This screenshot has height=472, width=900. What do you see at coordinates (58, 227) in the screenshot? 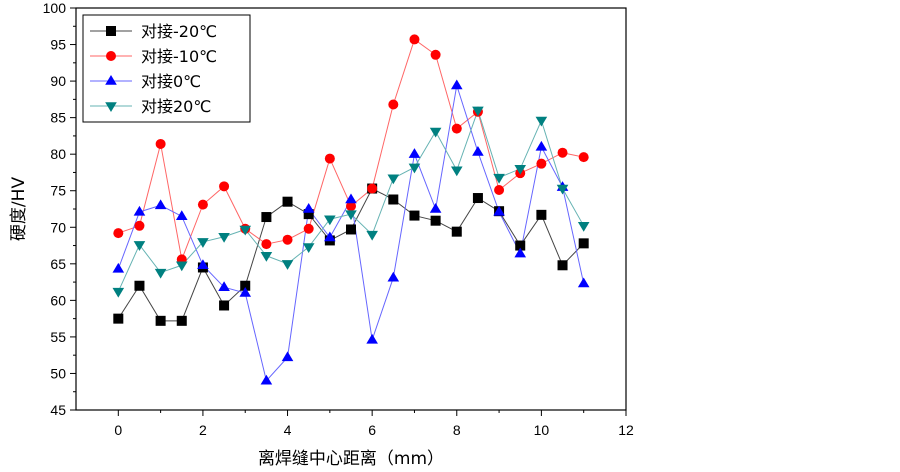
I see `y-tick-label: 70` at bounding box center [58, 227].